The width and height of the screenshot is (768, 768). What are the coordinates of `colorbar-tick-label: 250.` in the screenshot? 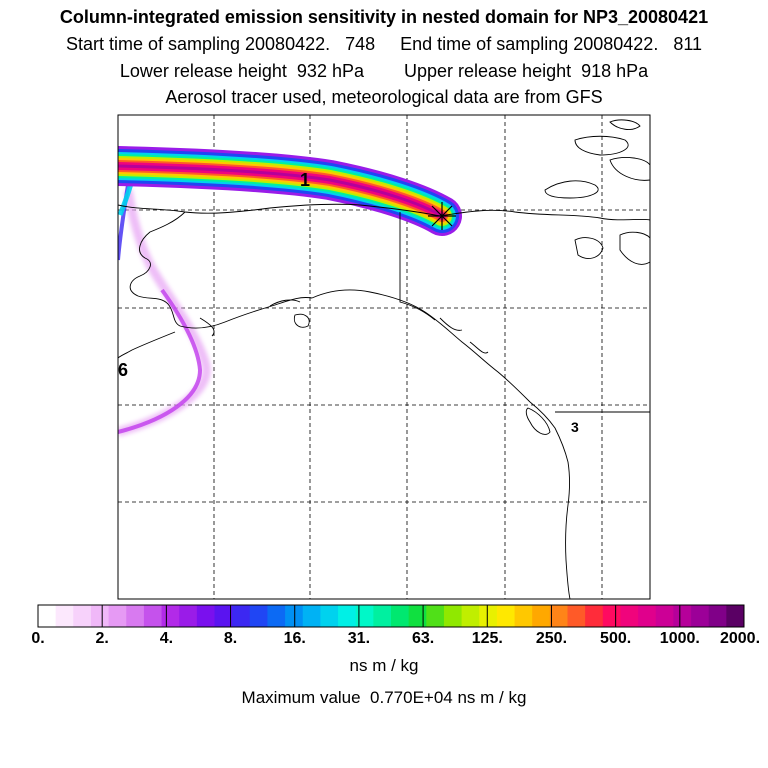 It's located at (551, 638).